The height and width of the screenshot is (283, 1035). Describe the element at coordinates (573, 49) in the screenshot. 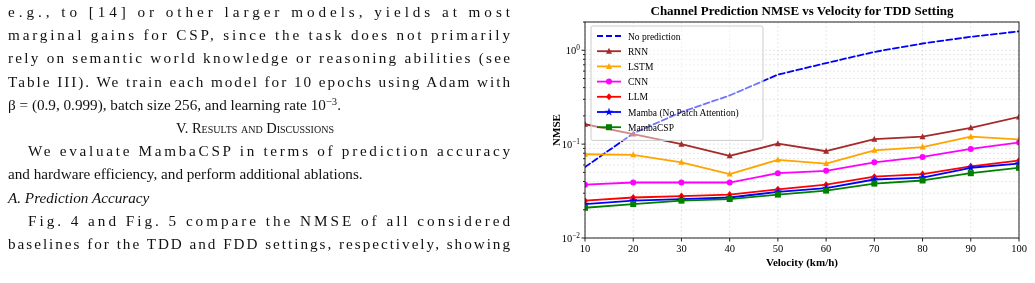

I see `y-tick-label: 10$^{0}$` at that location.